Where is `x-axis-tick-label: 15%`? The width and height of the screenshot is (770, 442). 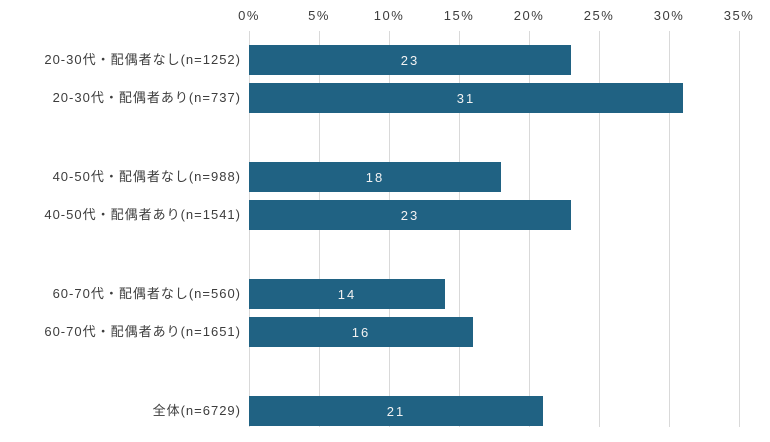
x-axis-tick-label: 15% is located at coordinates (459, 15).